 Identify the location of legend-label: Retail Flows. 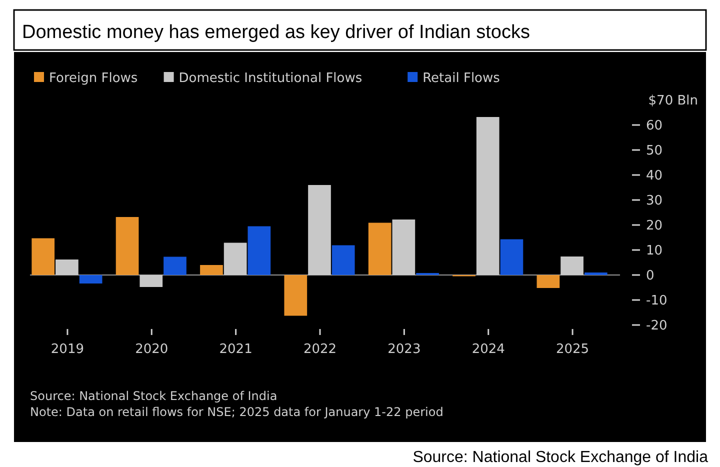
(461, 78).